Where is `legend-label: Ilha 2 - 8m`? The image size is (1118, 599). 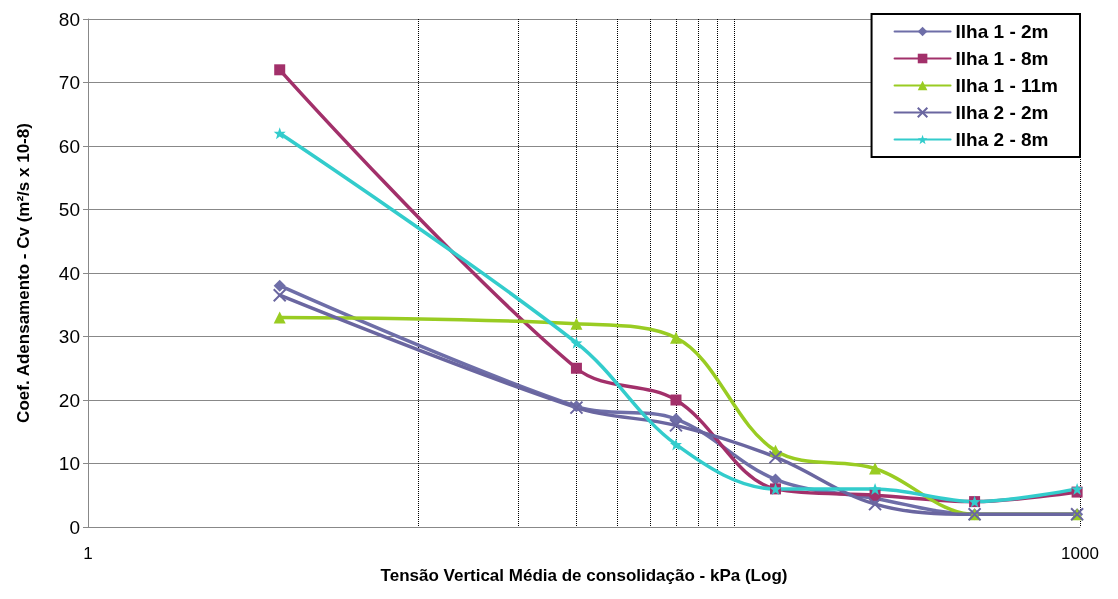 legend-label: Ilha 2 - 8m is located at coordinates (1002, 139).